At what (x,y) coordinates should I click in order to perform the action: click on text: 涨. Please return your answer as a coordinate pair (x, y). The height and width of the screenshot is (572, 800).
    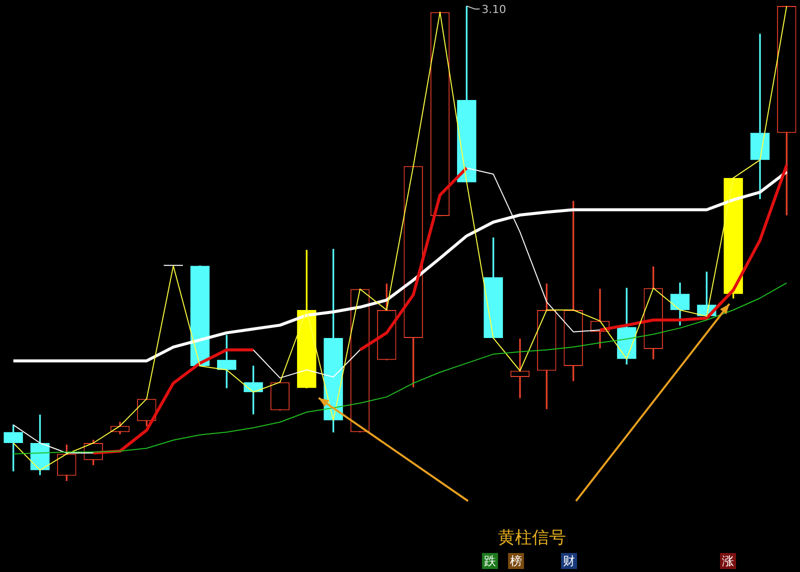
    Looking at the image, I should click on (728, 561).